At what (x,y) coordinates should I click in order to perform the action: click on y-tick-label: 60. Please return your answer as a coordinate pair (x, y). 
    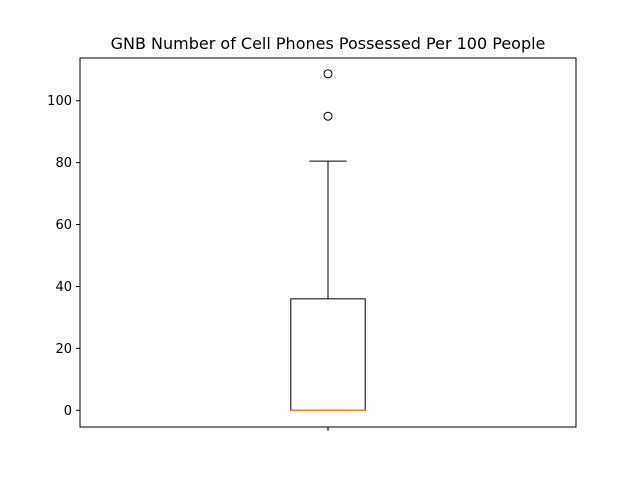
    Looking at the image, I should click on (63, 225).